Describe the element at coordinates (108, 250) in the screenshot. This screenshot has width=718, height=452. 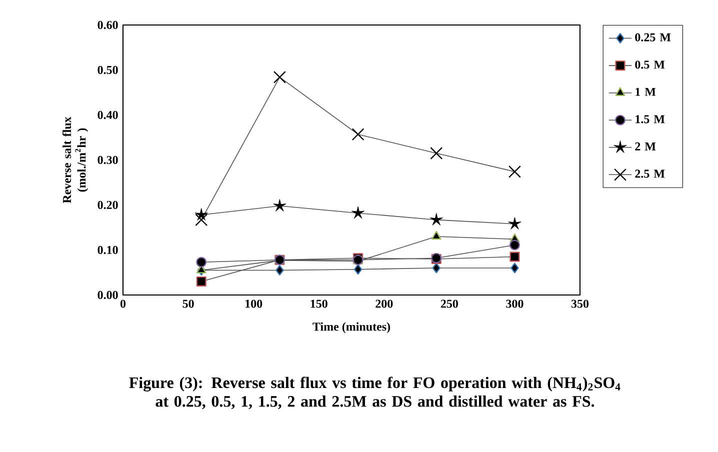
I see `y-tick-label: 0.10` at that location.